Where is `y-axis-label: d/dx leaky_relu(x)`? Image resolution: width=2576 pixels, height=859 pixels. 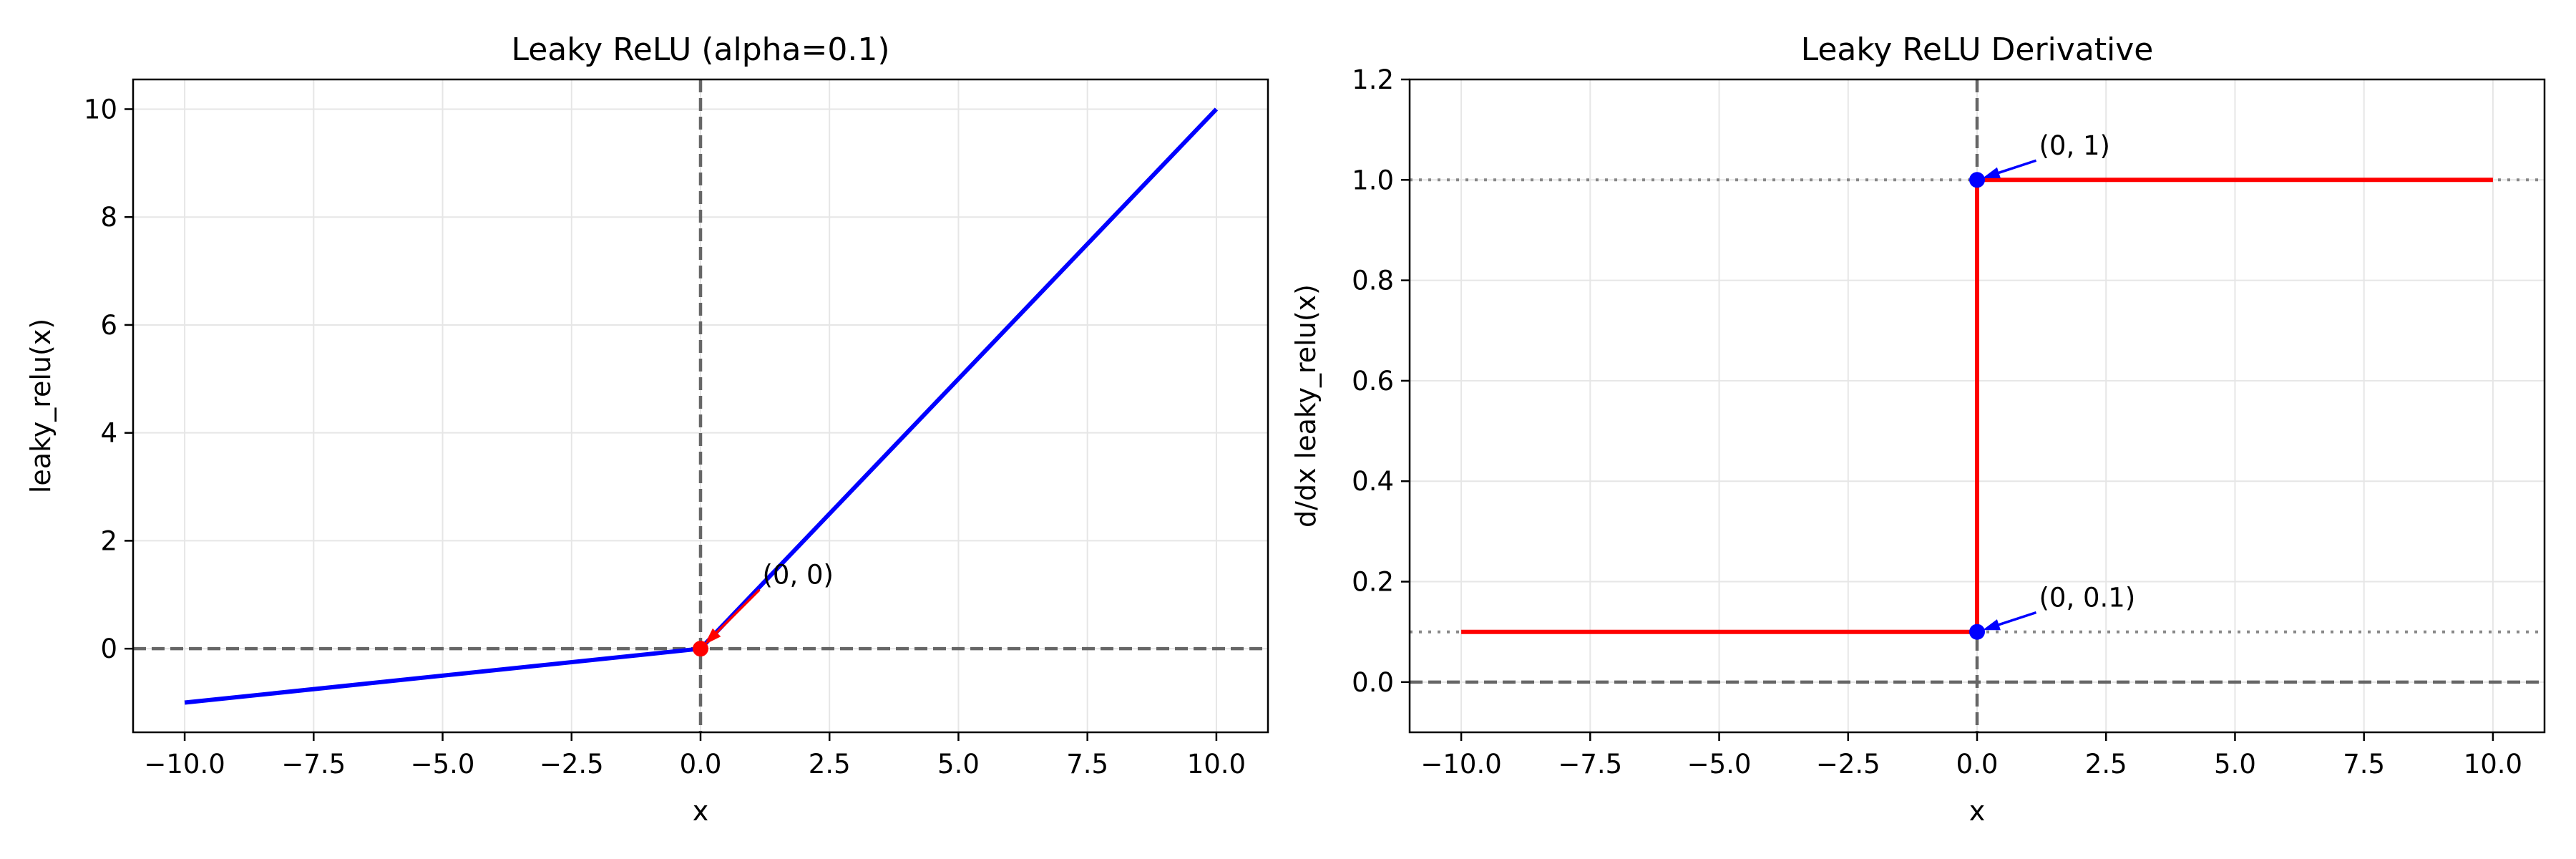 y-axis-label: d/dx leaky_relu(x) is located at coordinates (1306, 406).